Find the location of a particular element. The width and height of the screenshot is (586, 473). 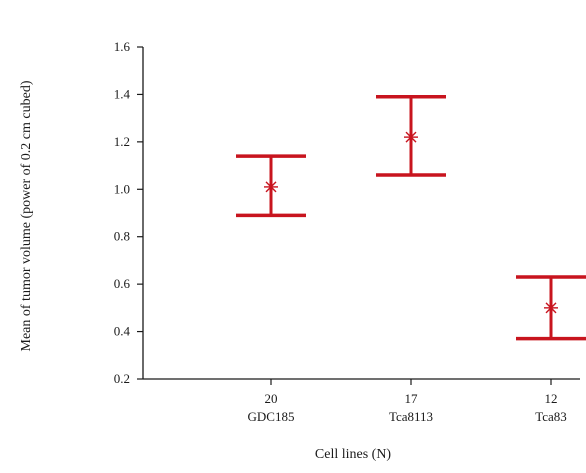

x-tick-count-label: 17 is located at coordinates (412, 398).